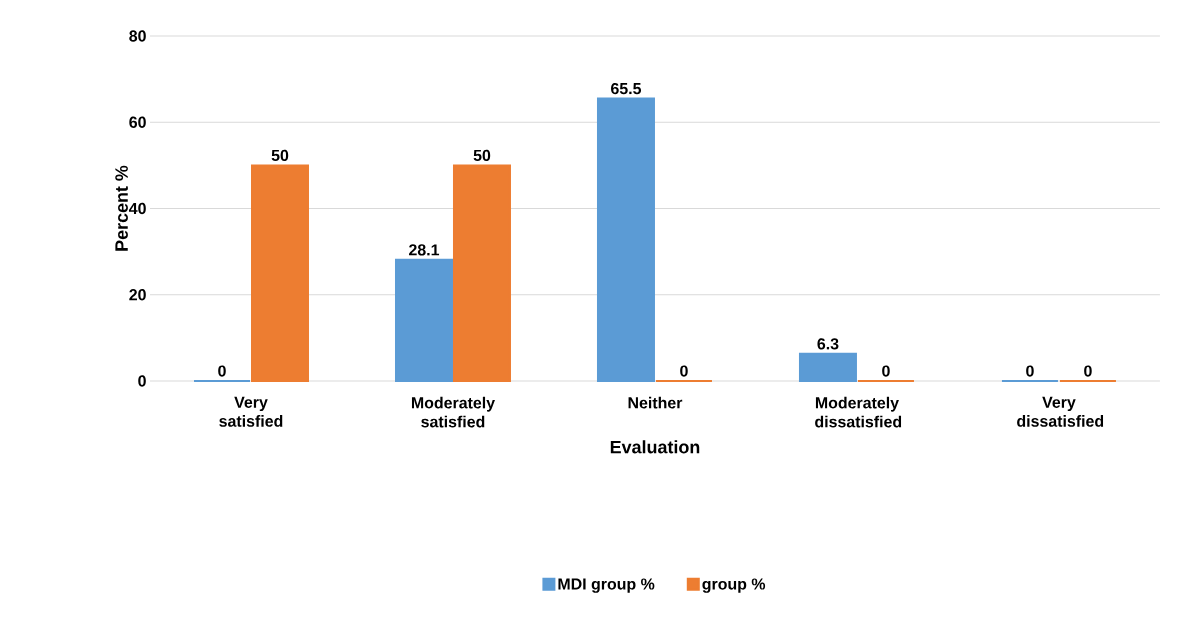 The image size is (1196, 621). What do you see at coordinates (251, 411) in the screenshot?
I see `x-tick-label: Very satisfied` at bounding box center [251, 411].